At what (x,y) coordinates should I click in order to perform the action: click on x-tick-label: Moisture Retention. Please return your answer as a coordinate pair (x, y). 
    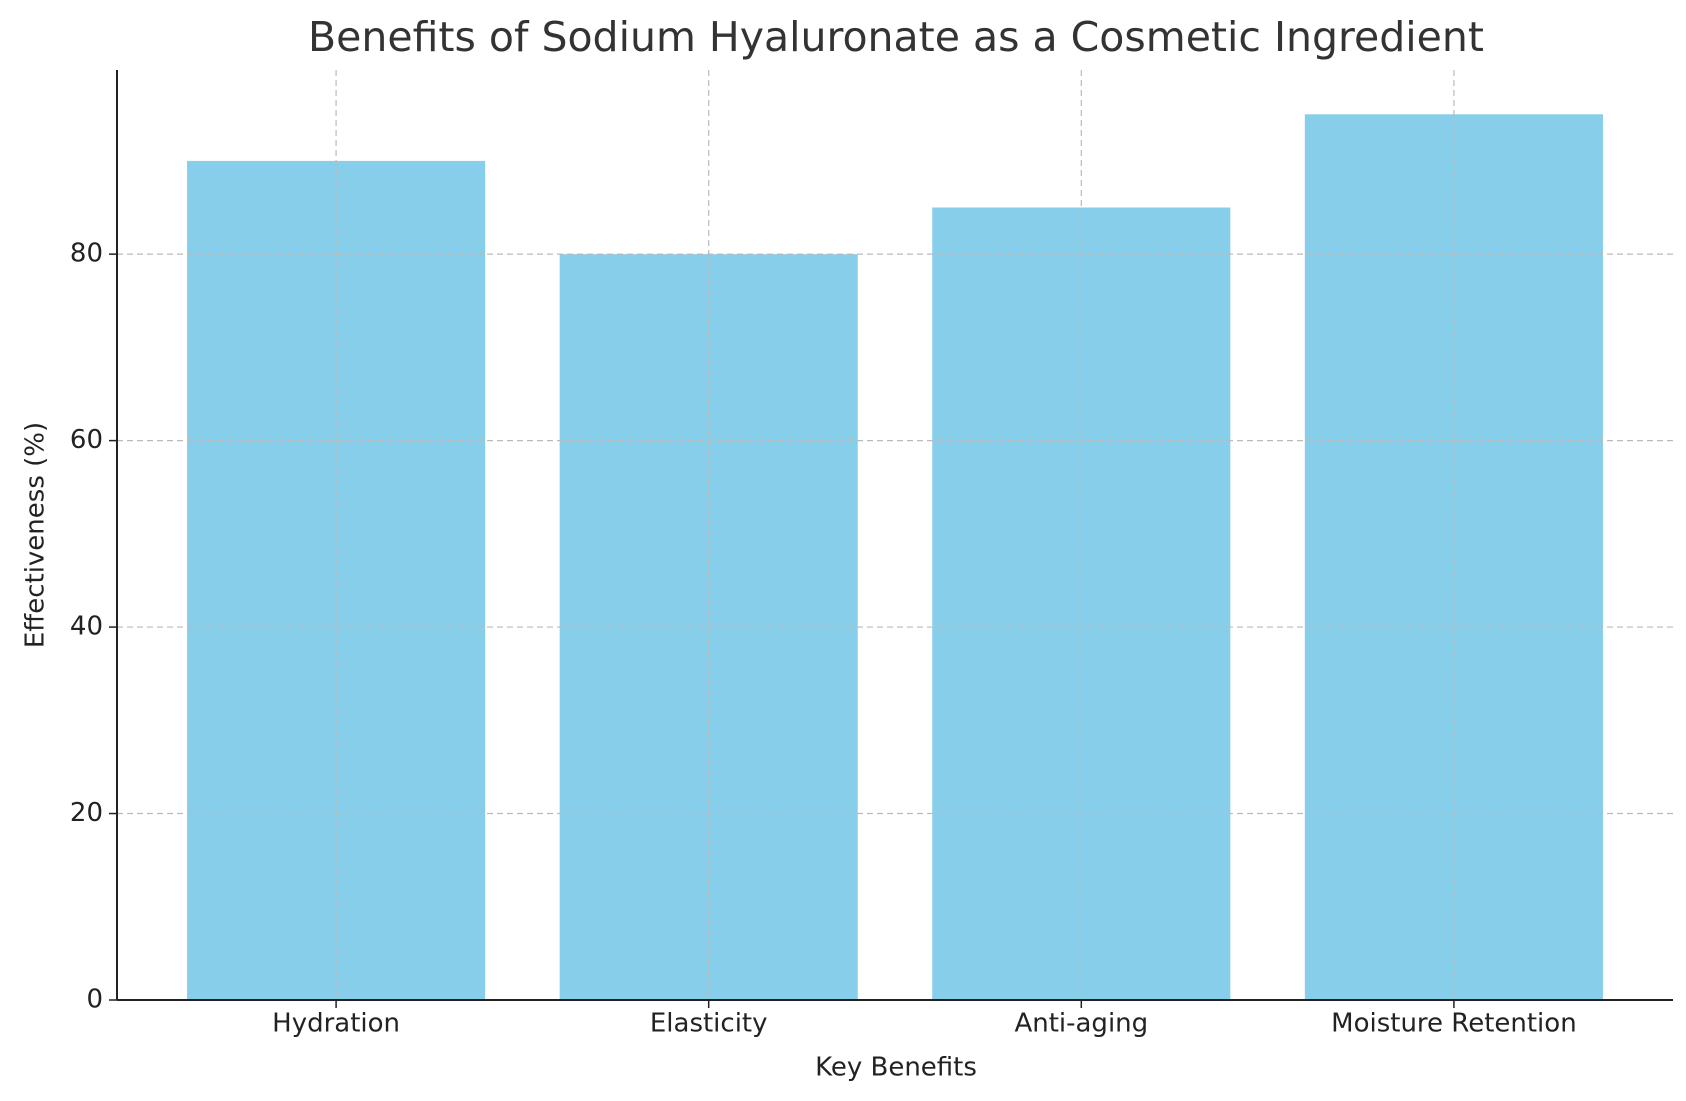
    Looking at the image, I should click on (1454, 1024).